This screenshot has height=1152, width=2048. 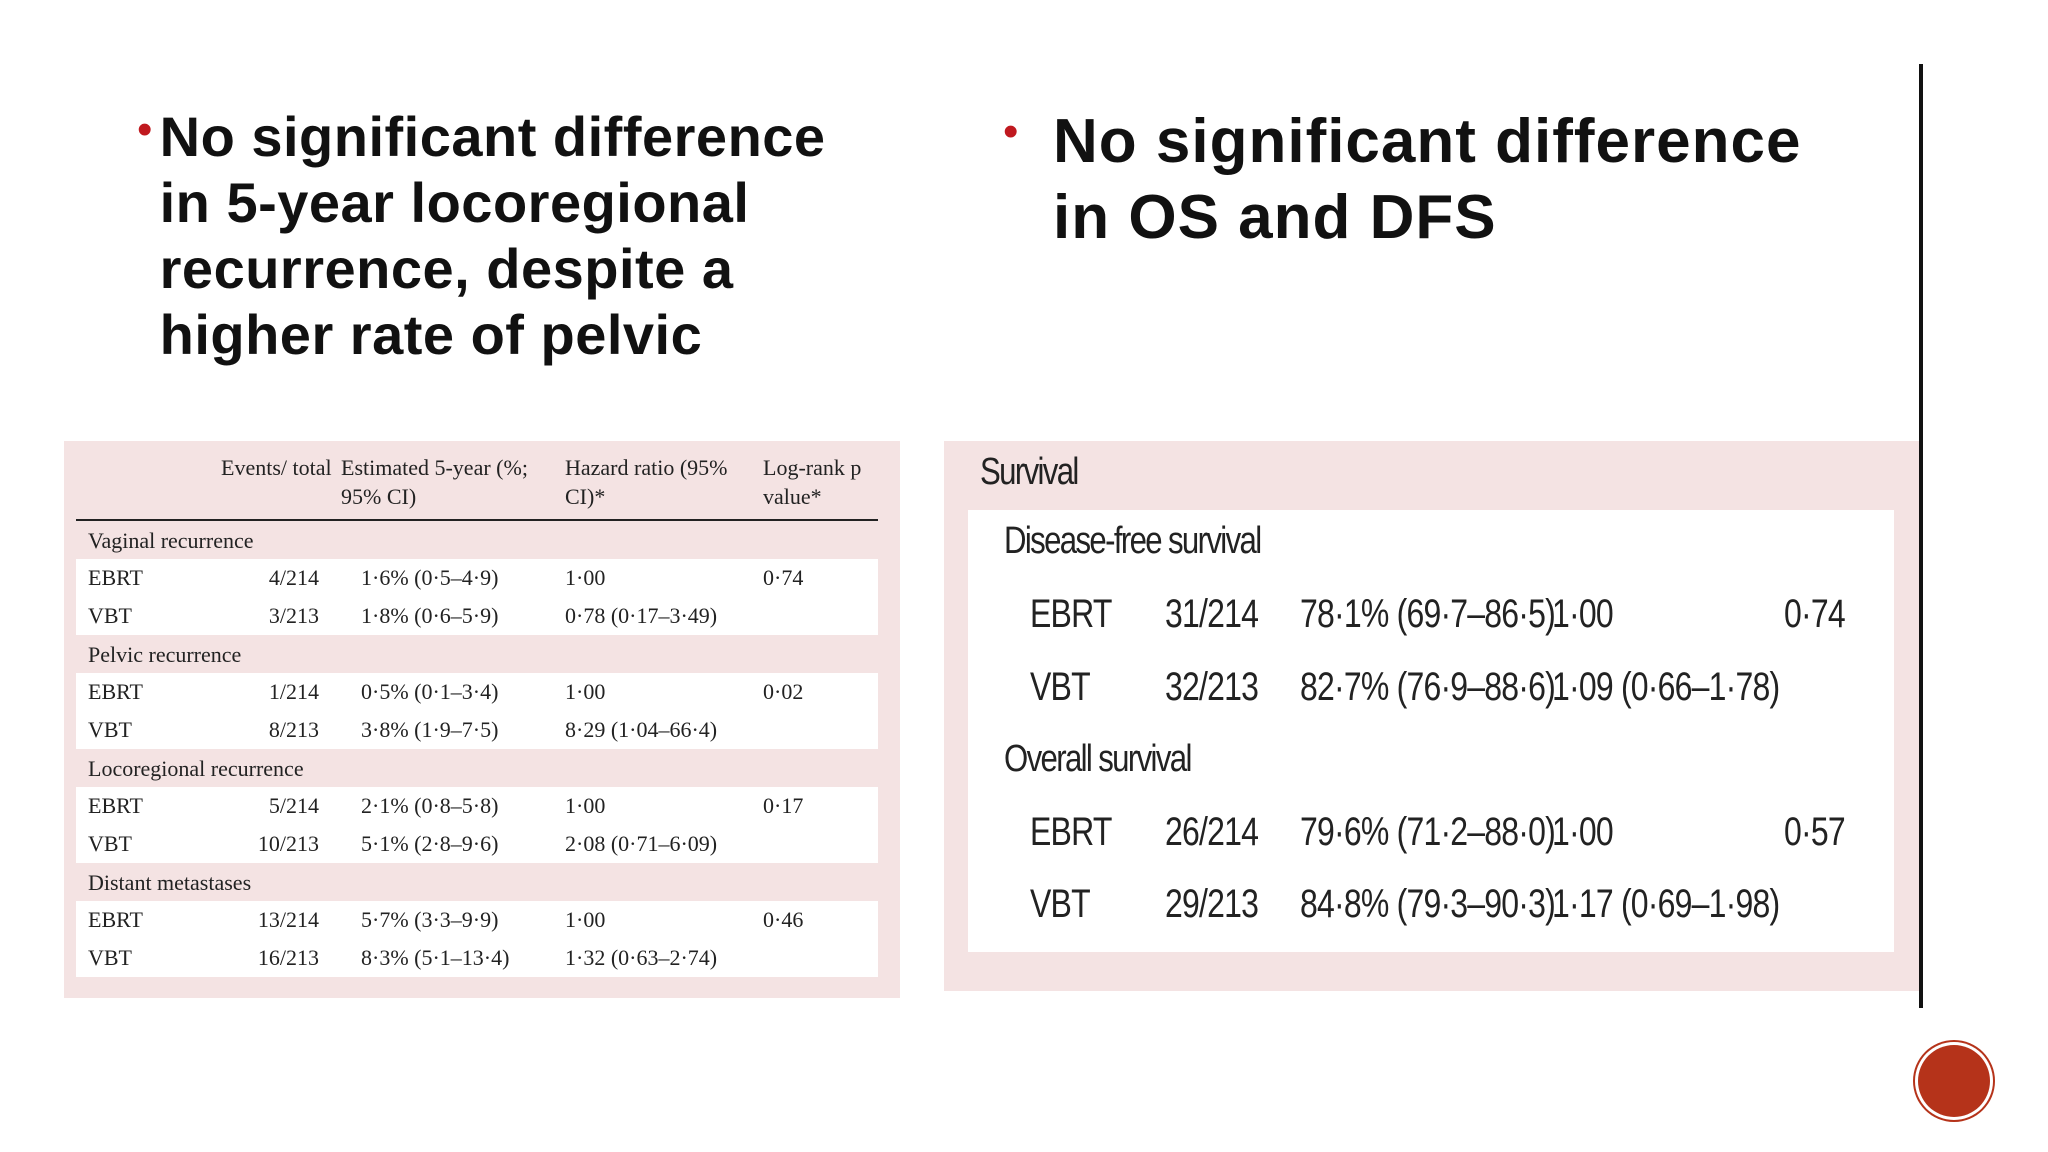 I want to click on table-cell: 8·3% (5·1–13·4), so click(x=435, y=957).